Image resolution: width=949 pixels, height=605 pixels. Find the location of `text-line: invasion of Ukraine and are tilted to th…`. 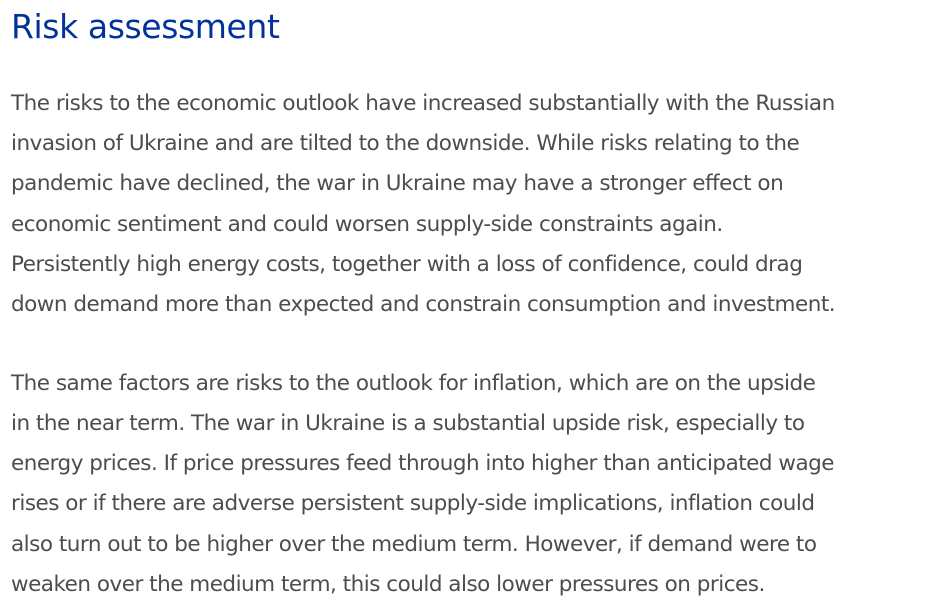

text-line: invasion of Ukraine and are tilted to th… is located at coordinates (405, 144).